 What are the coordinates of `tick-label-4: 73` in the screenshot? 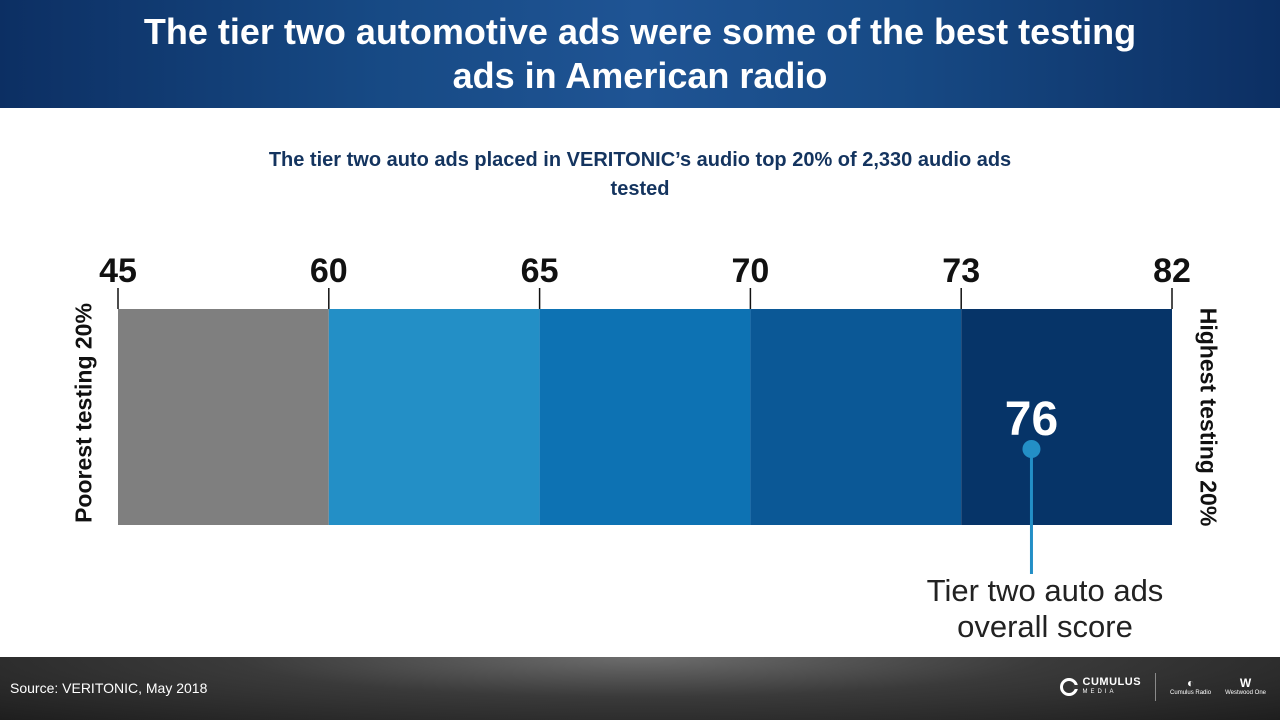 It's located at (961, 271).